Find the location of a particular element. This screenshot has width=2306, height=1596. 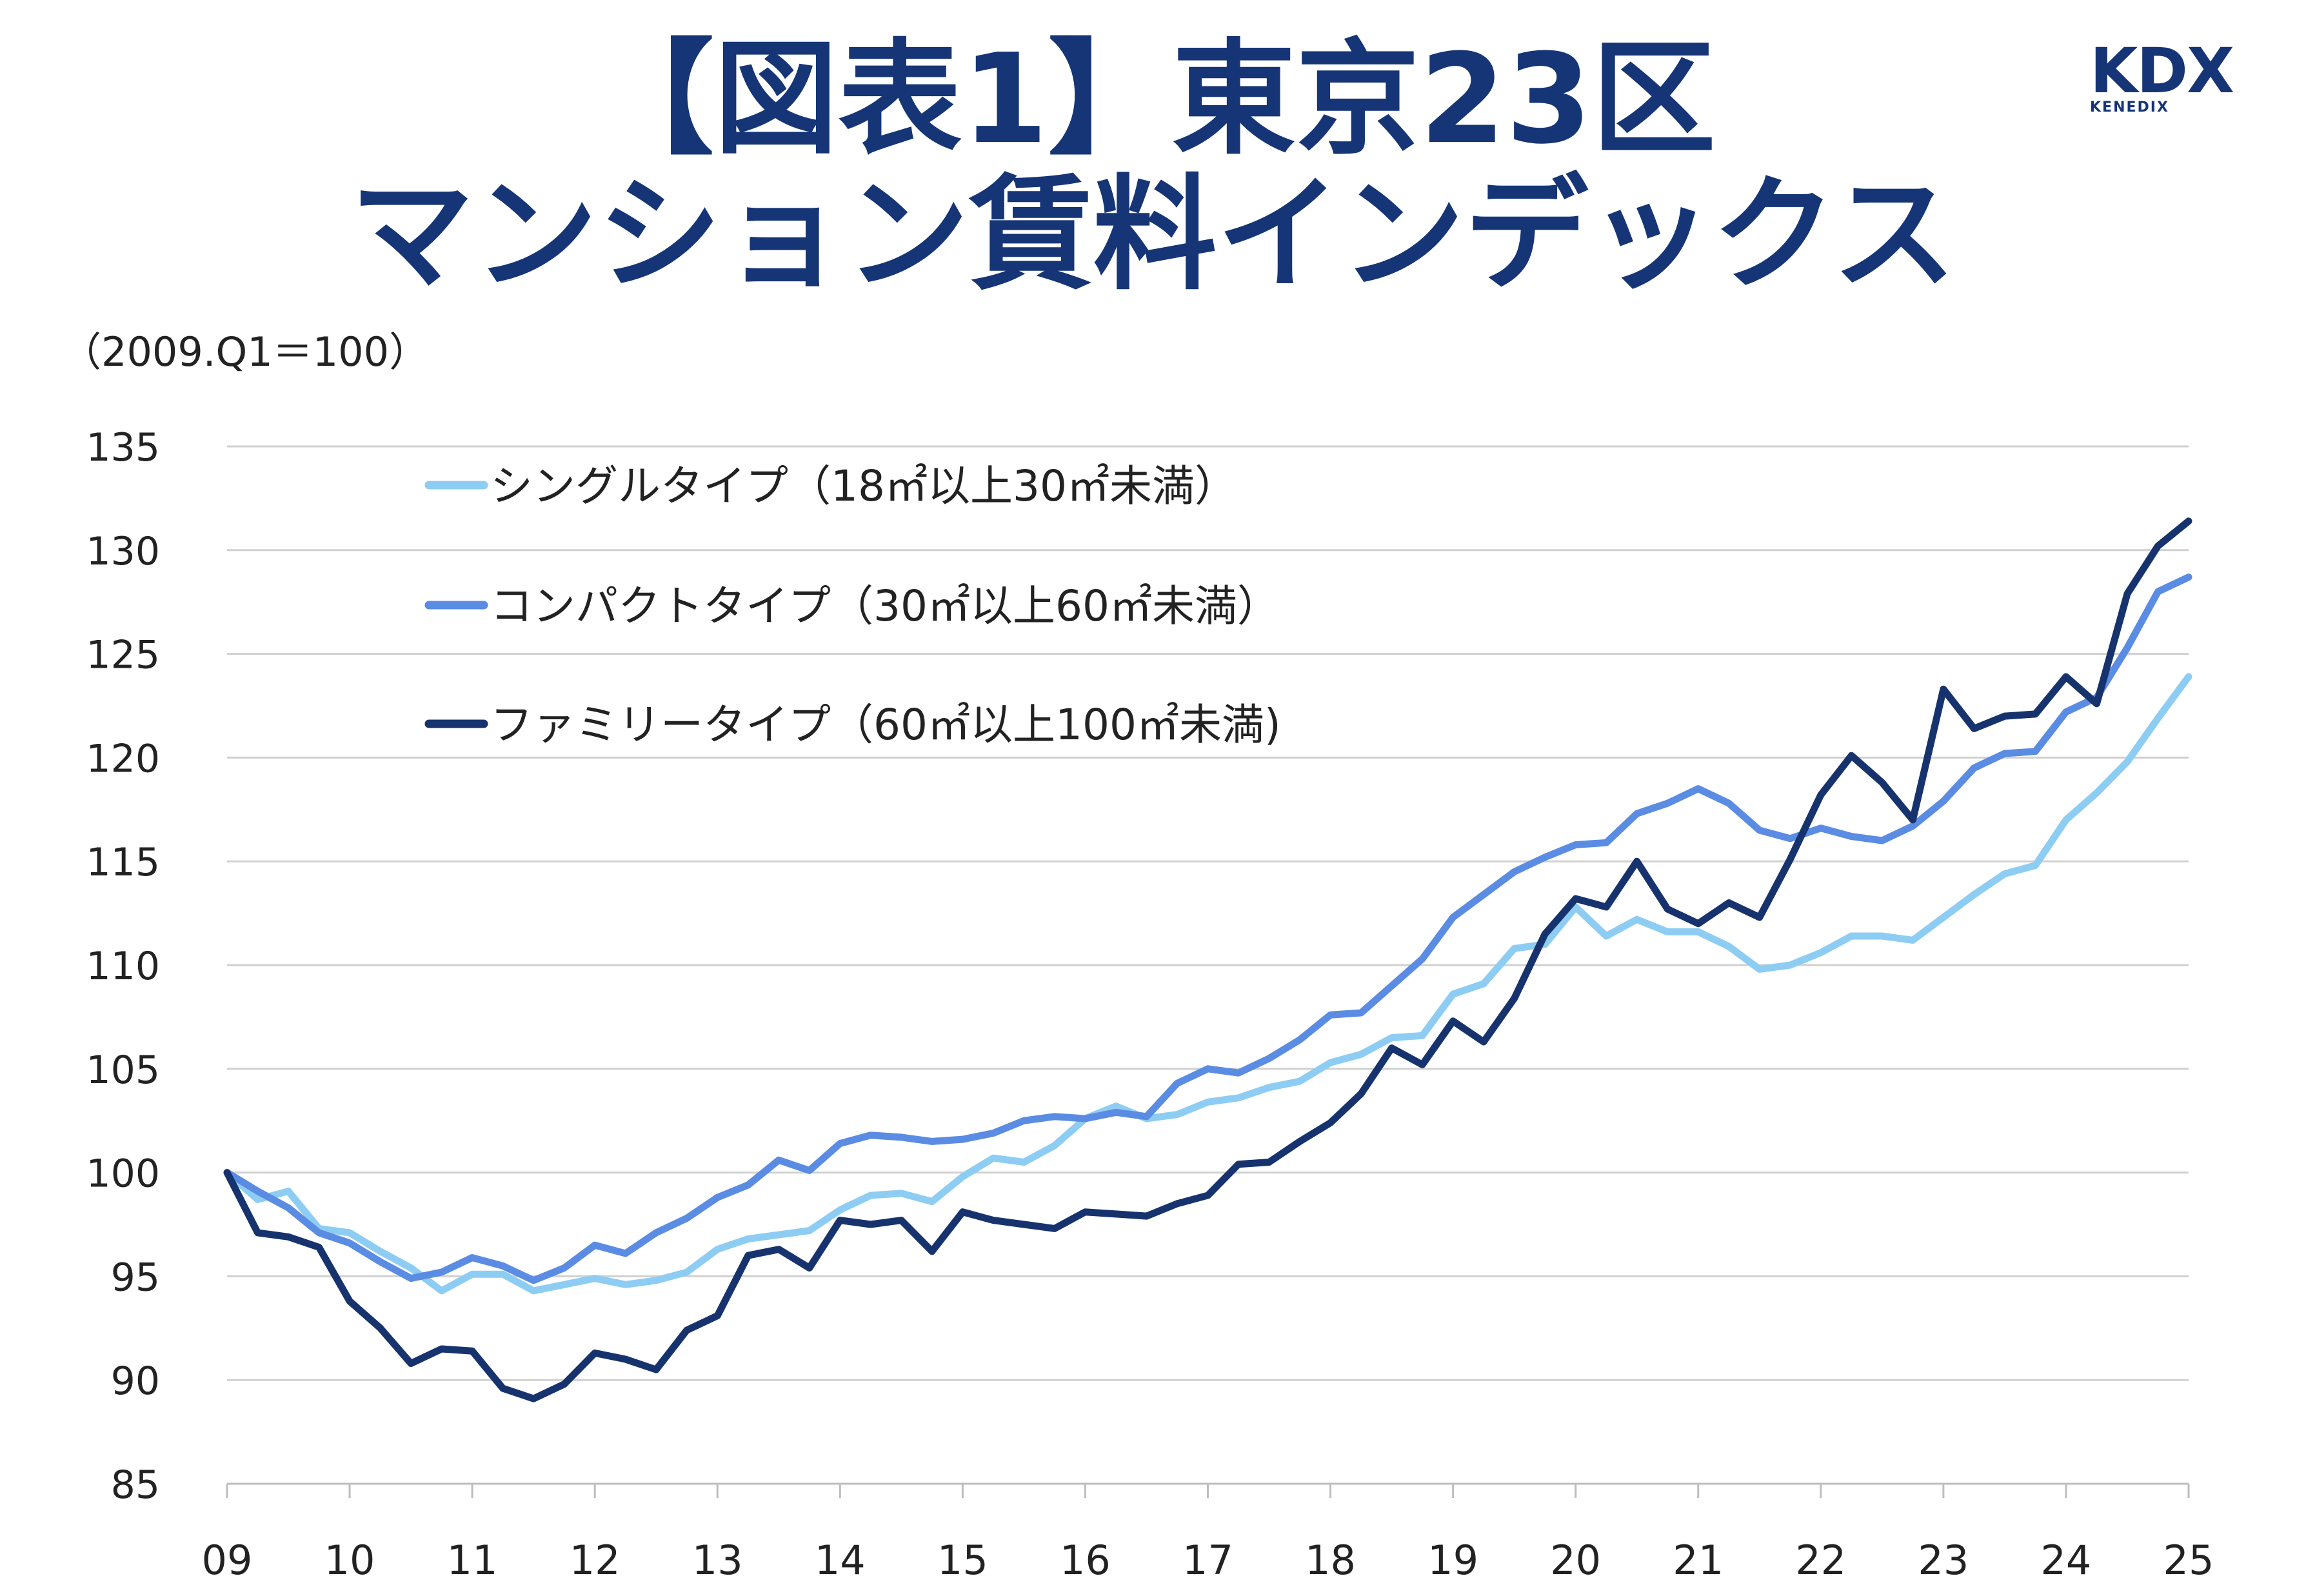

x-tick-label: 18 is located at coordinates (1331, 1560).